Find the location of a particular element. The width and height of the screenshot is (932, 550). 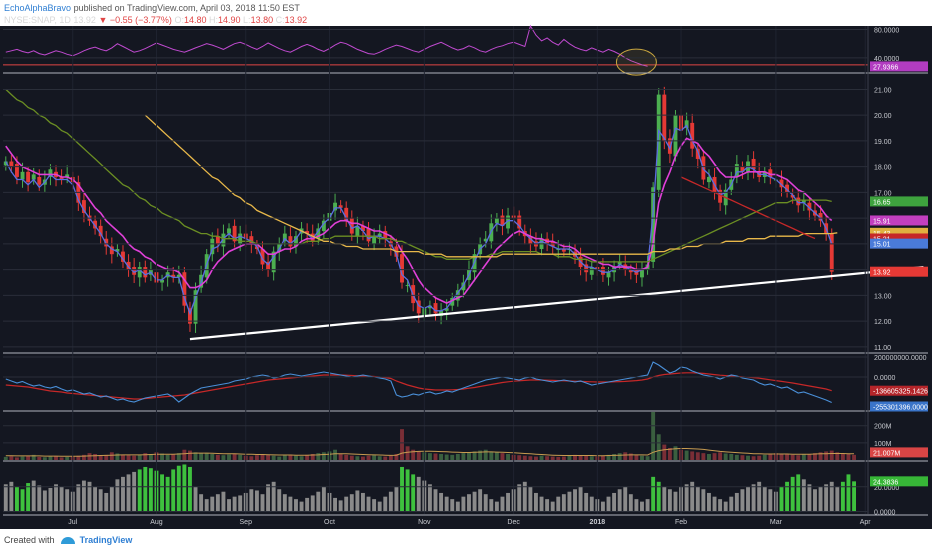

macd-value-badge-bg is located at coordinates (899, 406).